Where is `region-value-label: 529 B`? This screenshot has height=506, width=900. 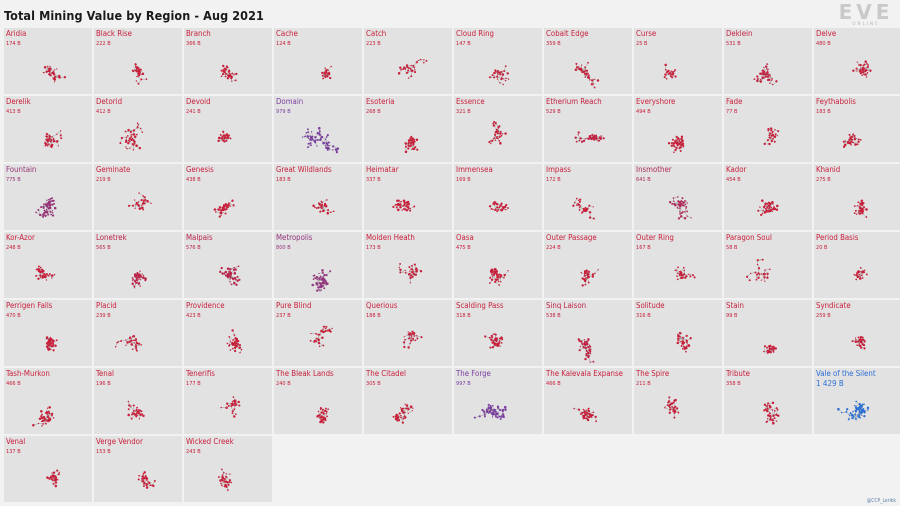
region-value-label: 529 B is located at coordinates (553, 112).